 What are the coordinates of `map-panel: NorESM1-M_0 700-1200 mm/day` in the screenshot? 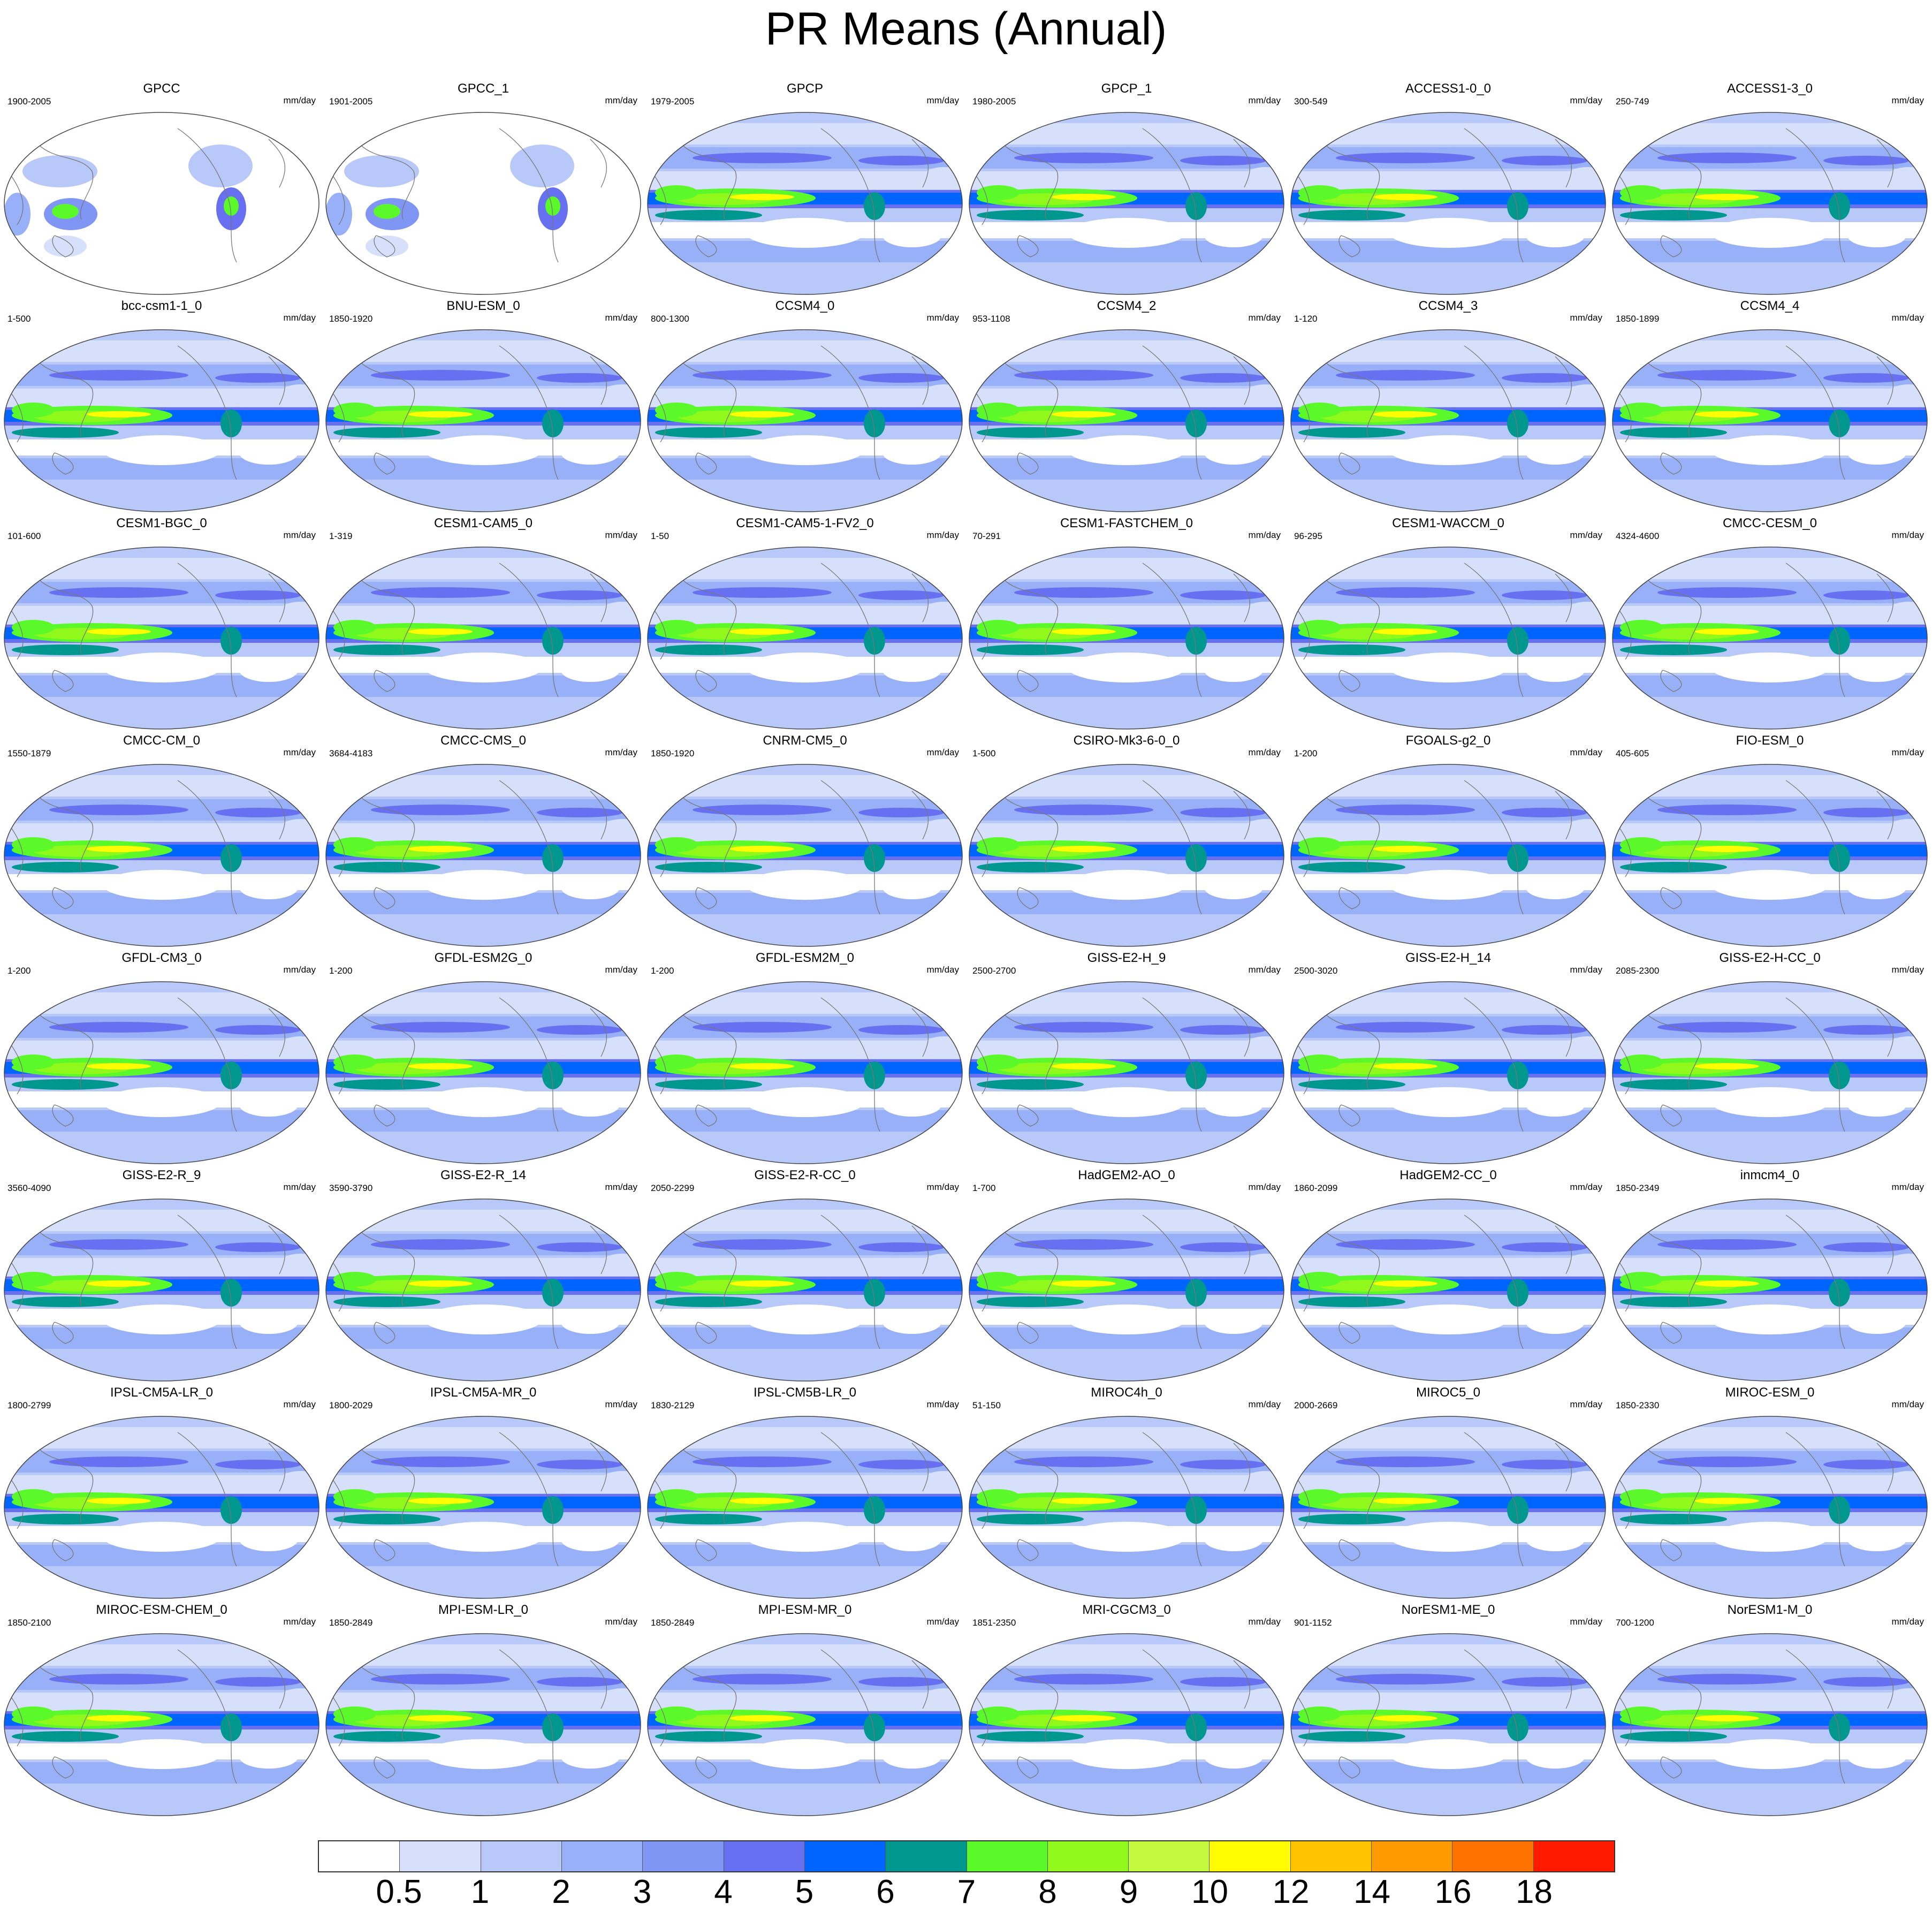 It's located at (1769, 1710).